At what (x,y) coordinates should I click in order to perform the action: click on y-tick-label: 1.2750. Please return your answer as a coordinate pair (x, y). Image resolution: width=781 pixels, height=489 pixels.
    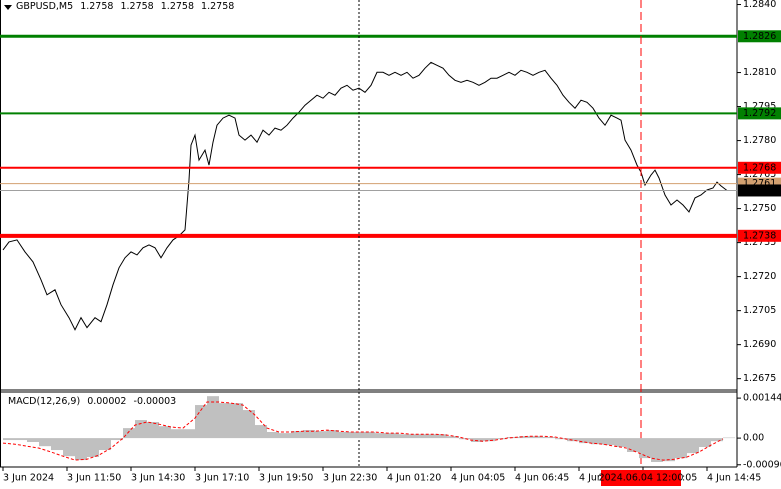
    Looking at the image, I should click on (759, 208).